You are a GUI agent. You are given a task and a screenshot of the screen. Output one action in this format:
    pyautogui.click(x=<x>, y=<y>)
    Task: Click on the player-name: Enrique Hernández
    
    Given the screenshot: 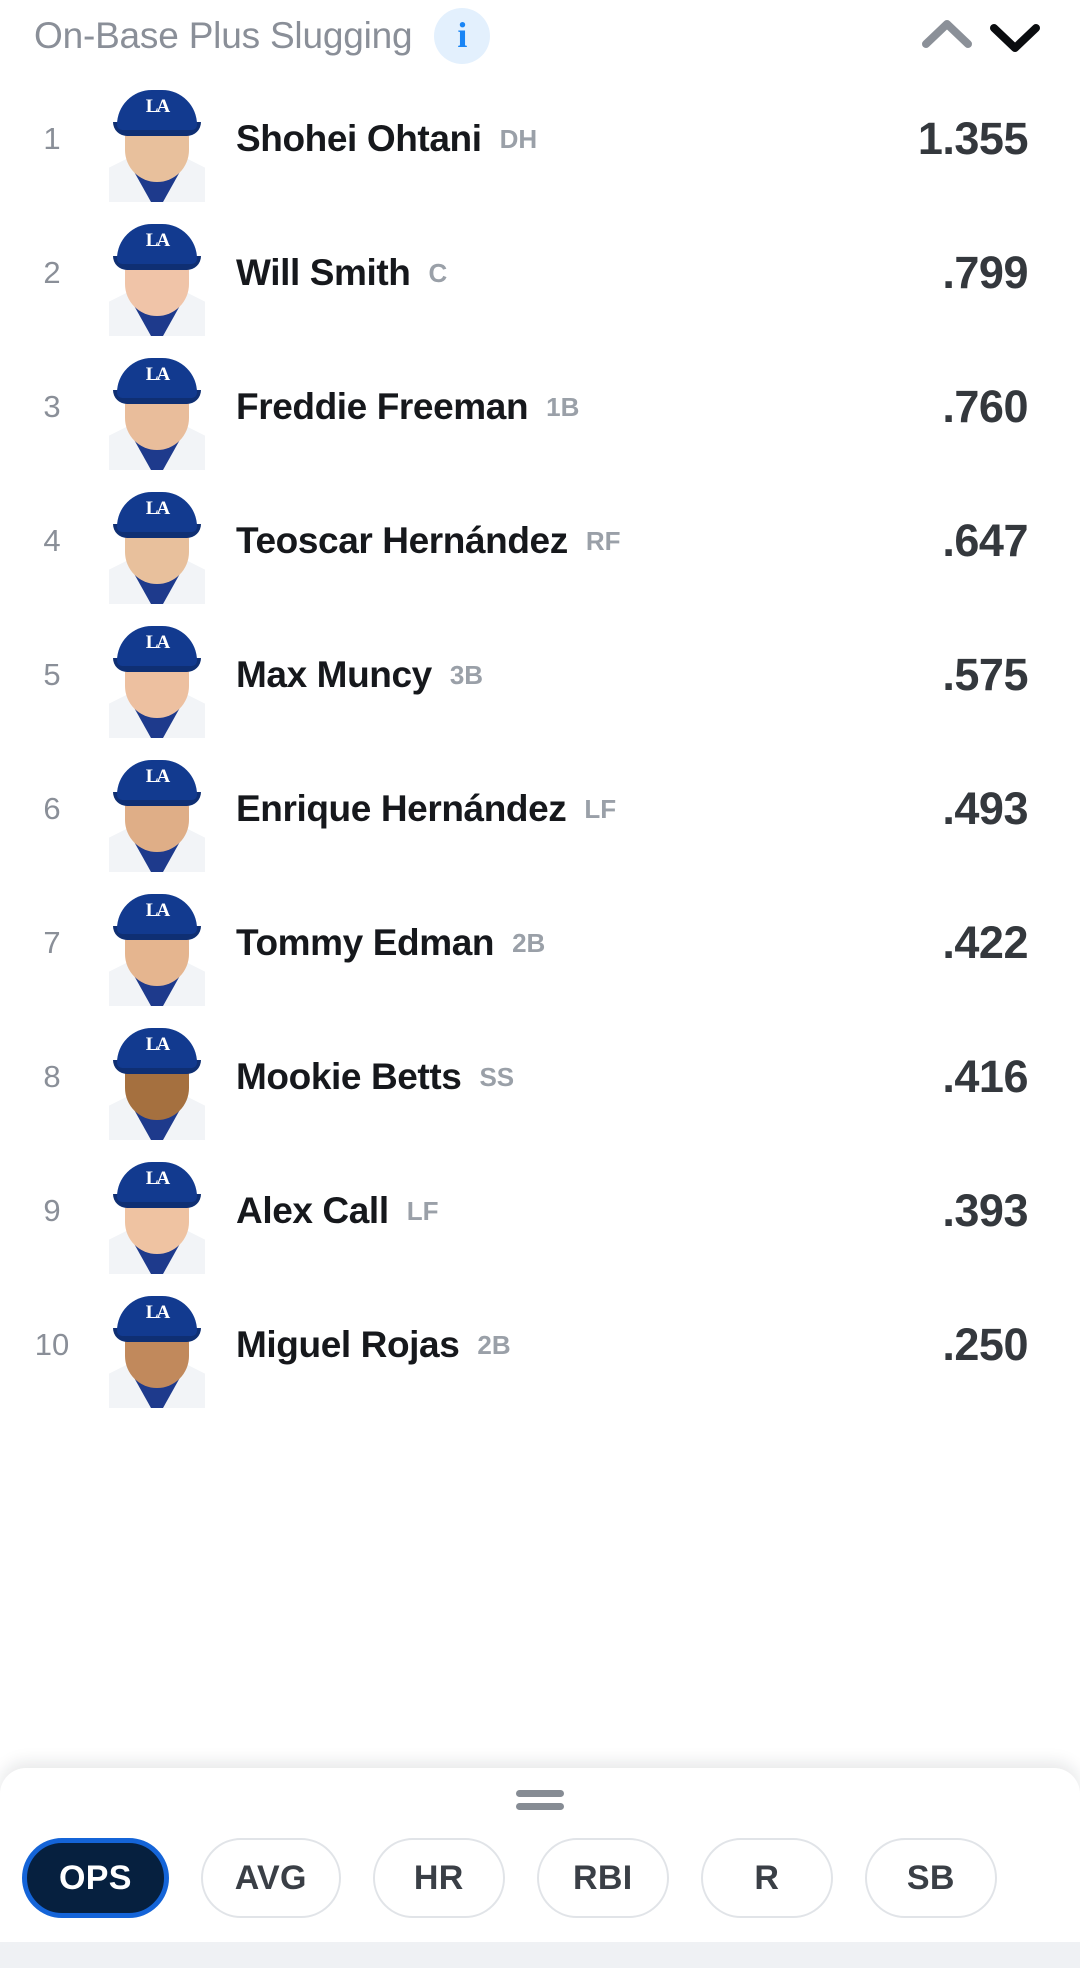 What is the action you would take?
    pyautogui.click(x=401, y=808)
    